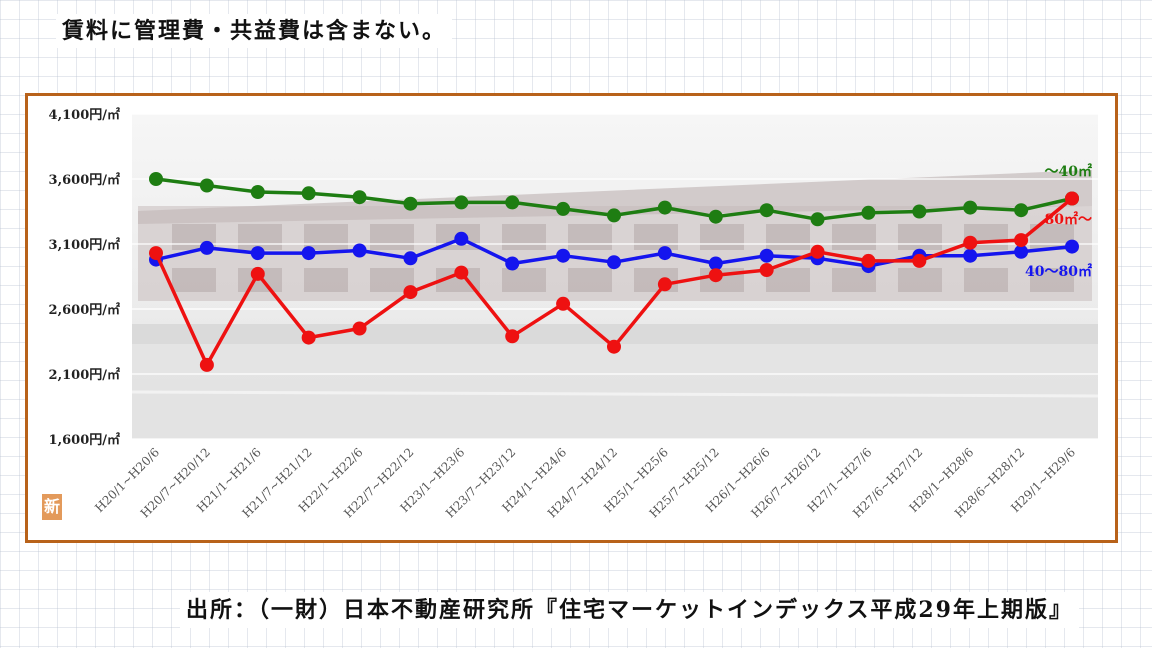 Image resolution: width=1152 pixels, height=648 pixels. What do you see at coordinates (615, 334) in the screenshot?
I see `photo-wall` at bounding box center [615, 334].